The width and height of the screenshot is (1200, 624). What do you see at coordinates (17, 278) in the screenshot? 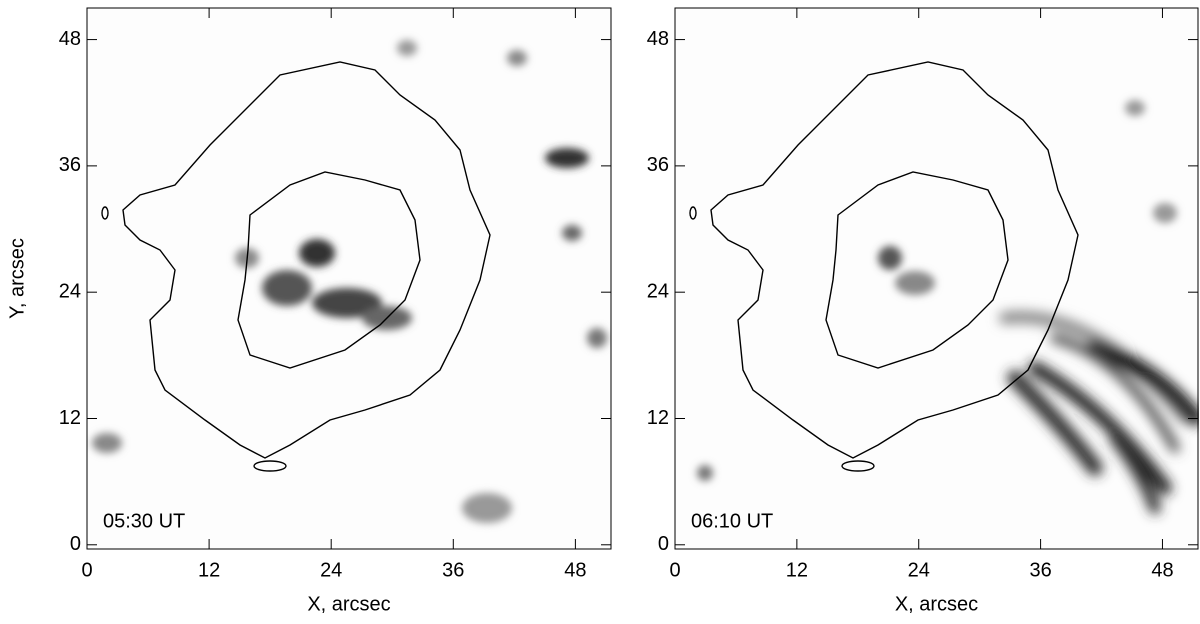
I see `y-axis-label: Y, arcsec` at bounding box center [17, 278].